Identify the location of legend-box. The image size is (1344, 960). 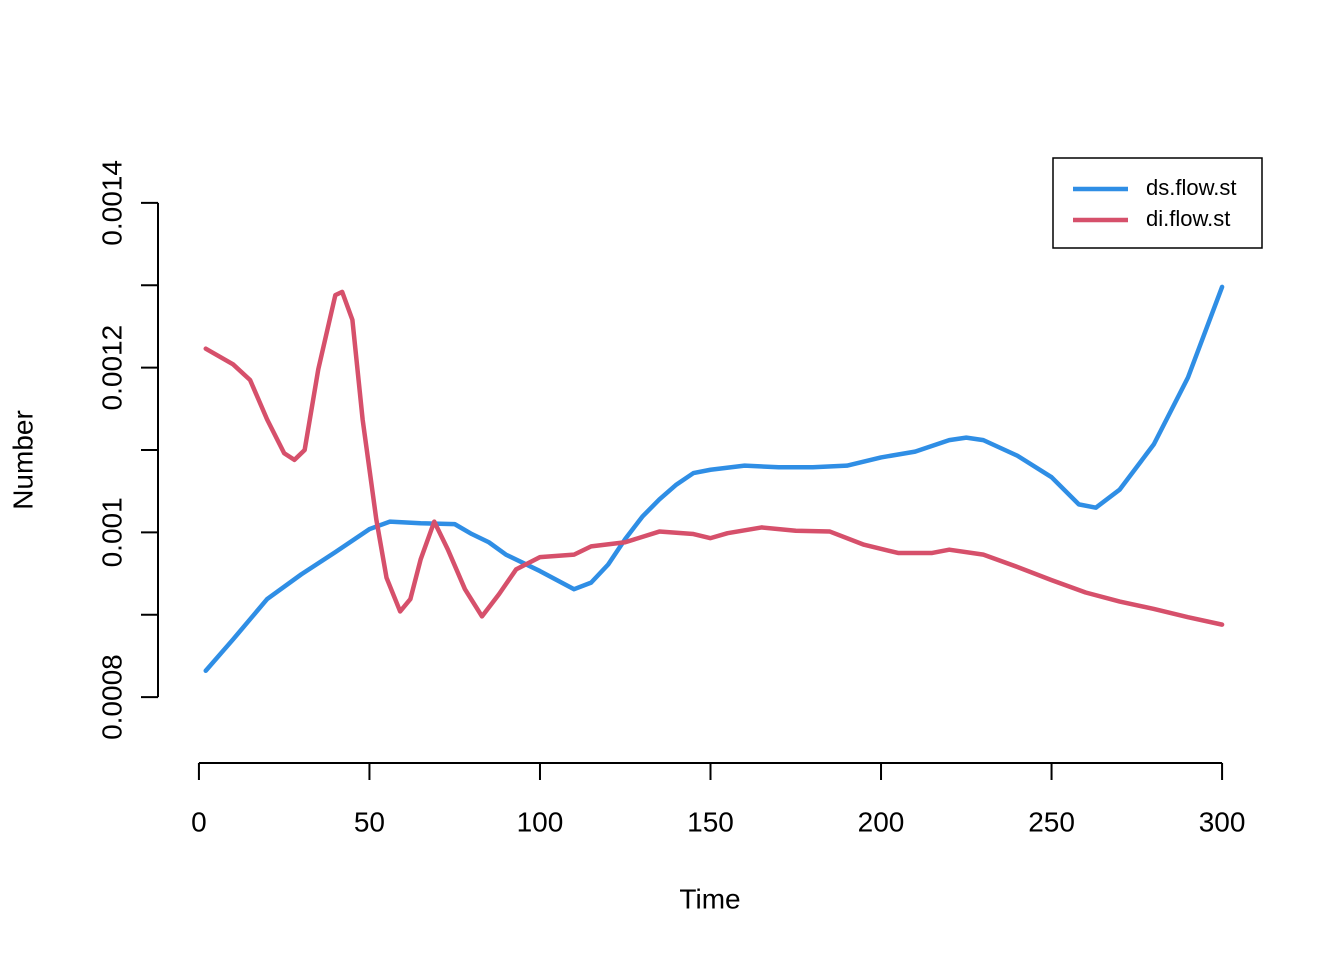
(1157, 203).